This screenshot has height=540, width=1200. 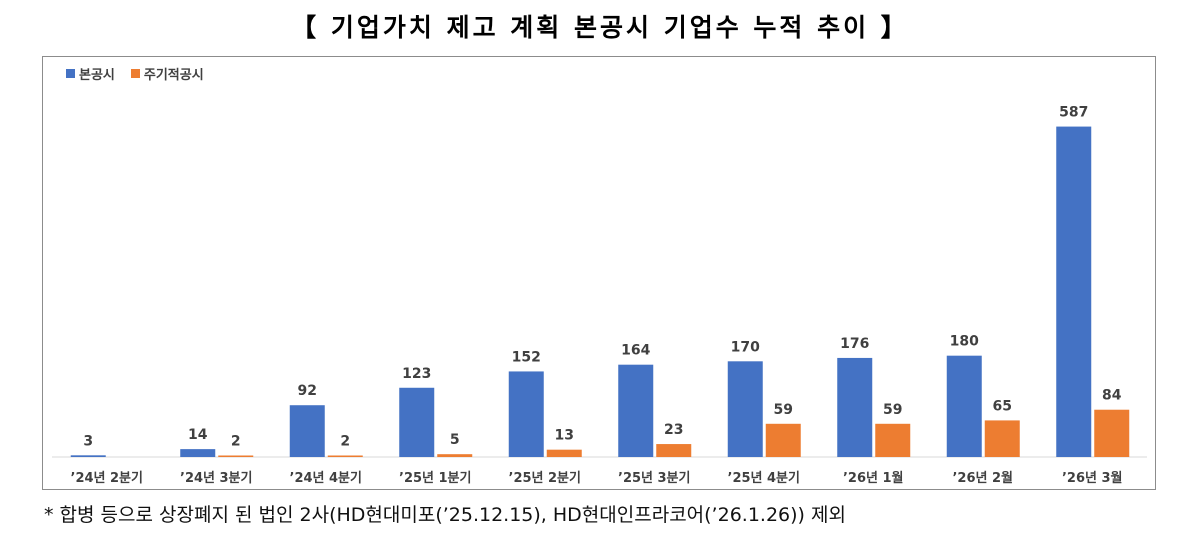 I want to click on legend: 본공시 주기적공시, so click(x=135, y=73).